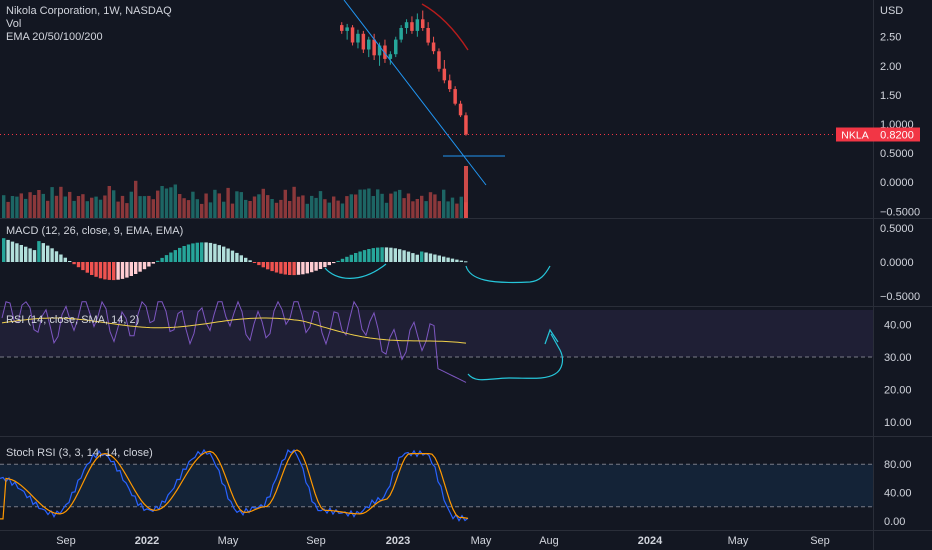 This screenshot has height=550, width=932. Describe the element at coordinates (898, 423) in the screenshot. I see `rsi-axis-tick: 10.00` at that location.